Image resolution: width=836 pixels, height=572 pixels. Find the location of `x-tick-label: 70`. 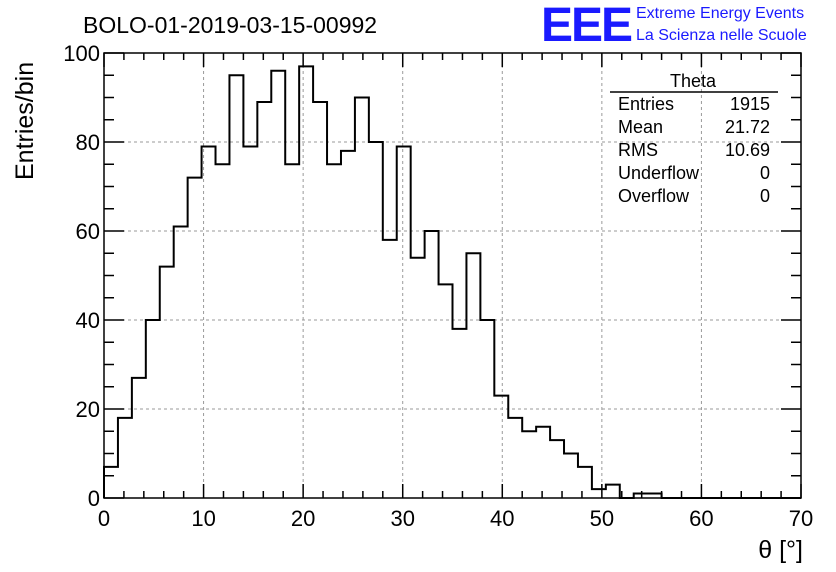

x-tick-label: 70 is located at coordinates (801, 518).